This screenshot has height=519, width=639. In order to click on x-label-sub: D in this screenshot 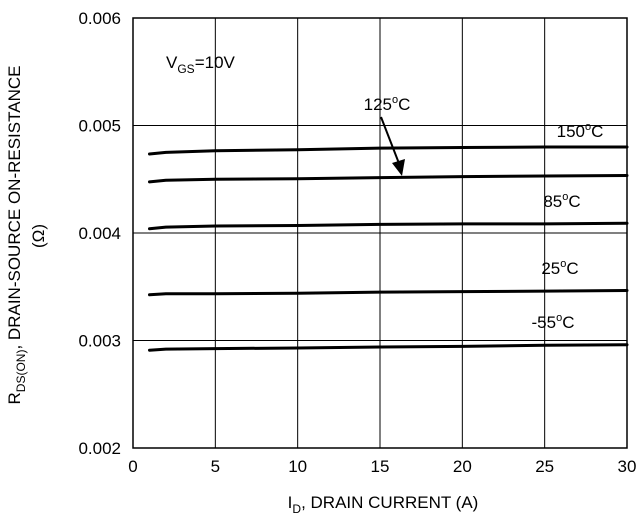, I will do `click(296, 509)`.